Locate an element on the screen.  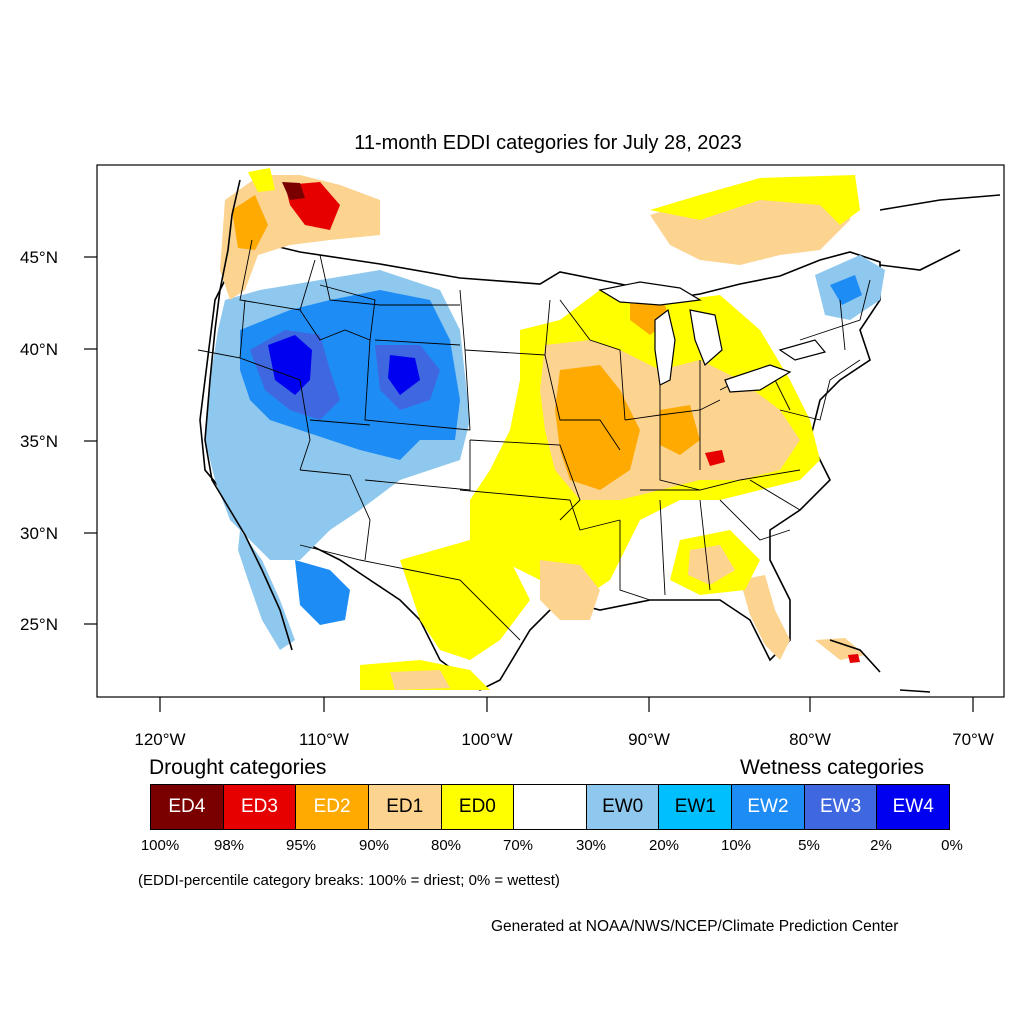
legend-cell-ed4: ED4 is located at coordinates (187, 807).